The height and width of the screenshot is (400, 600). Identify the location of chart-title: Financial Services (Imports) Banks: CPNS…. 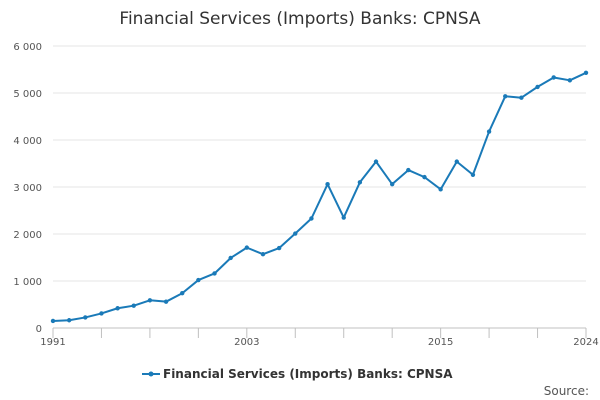
(300, 19).